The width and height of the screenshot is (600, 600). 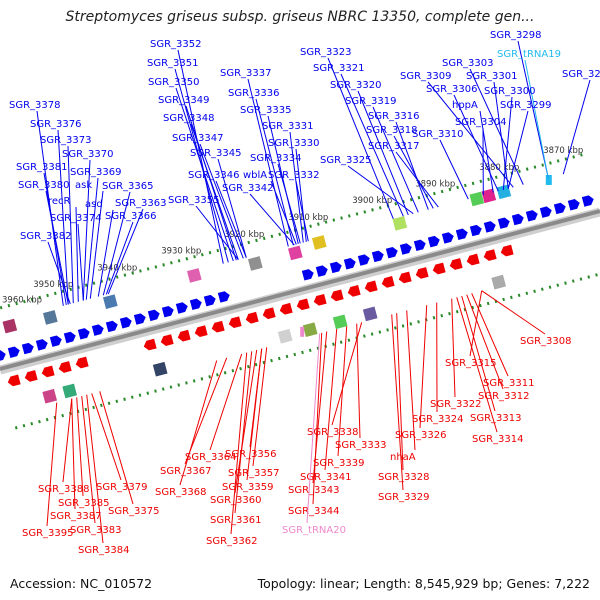 I want to click on gene-label: SGR_3368, so click(x=181, y=492).